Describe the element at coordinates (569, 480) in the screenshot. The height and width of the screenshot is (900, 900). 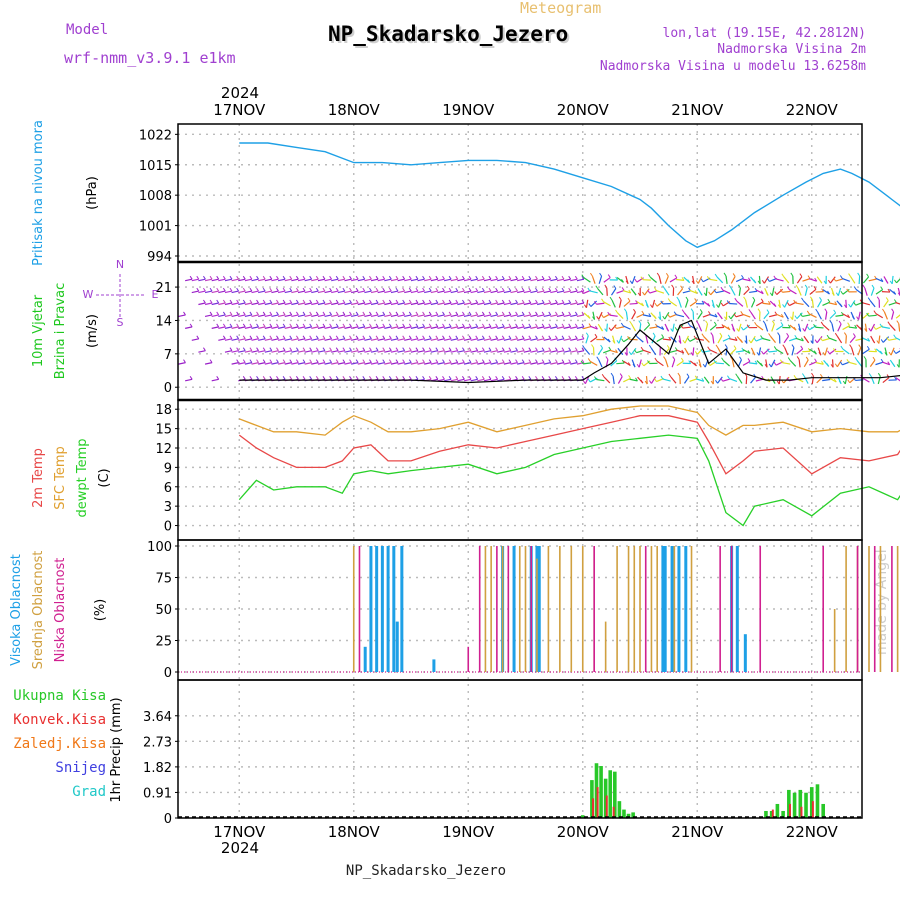
I see `temperature-series-line` at that location.